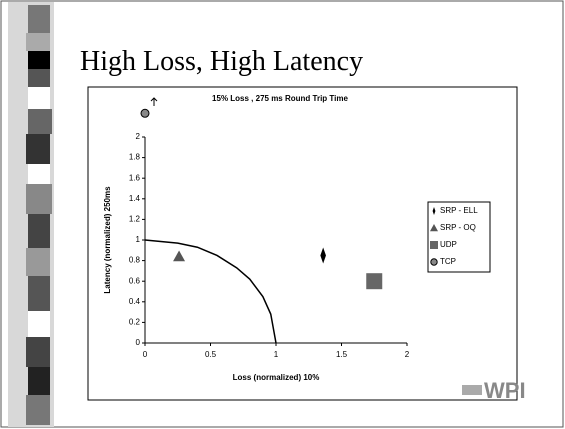 This screenshot has height=429, width=565. What do you see at coordinates (135, 177) in the screenshot?
I see `y-tick-label: 1.6` at bounding box center [135, 177].